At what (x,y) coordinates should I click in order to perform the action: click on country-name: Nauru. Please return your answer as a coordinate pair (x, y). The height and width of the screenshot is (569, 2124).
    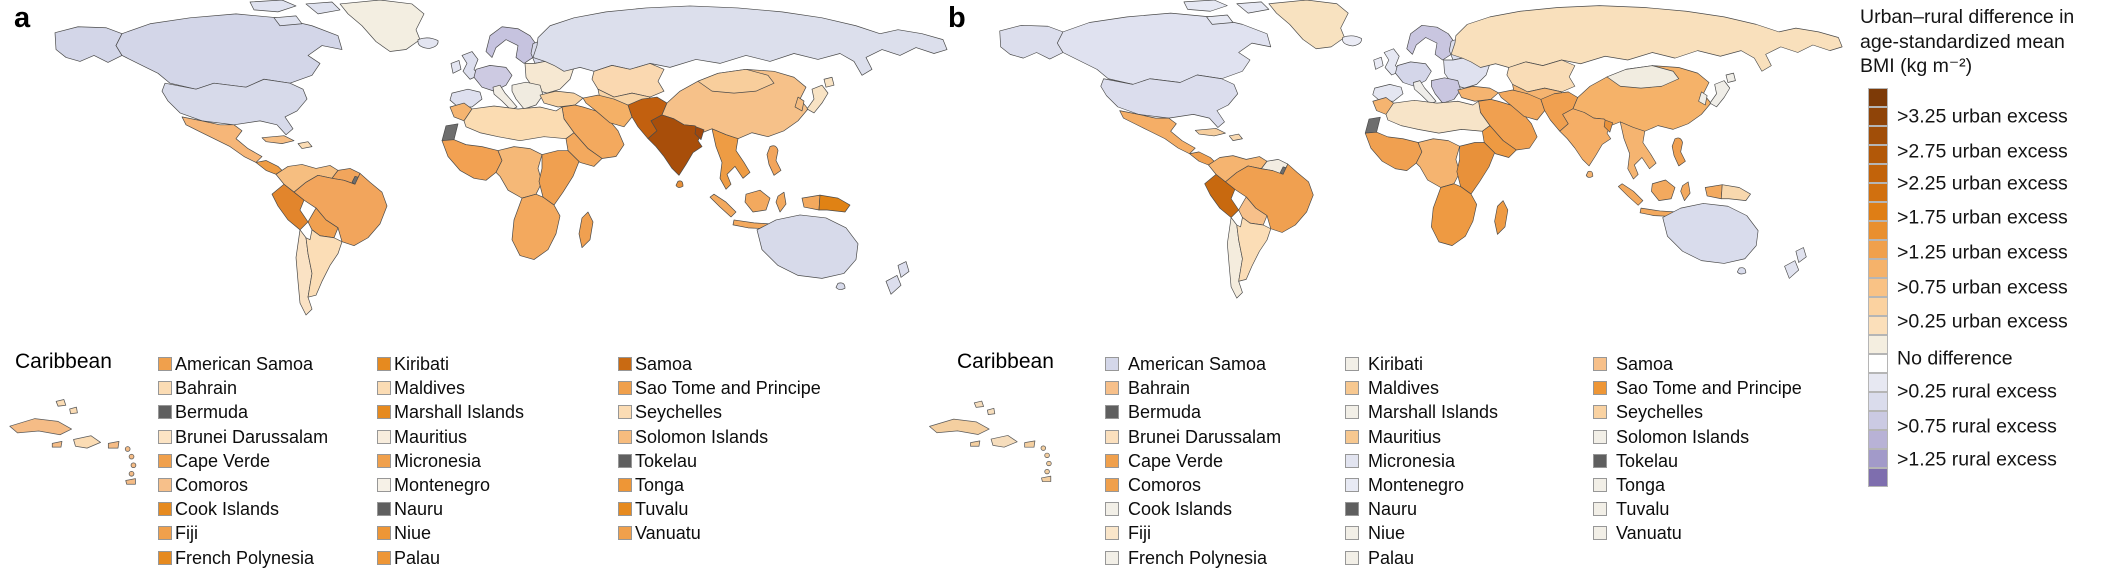
    Looking at the image, I should click on (419, 509).